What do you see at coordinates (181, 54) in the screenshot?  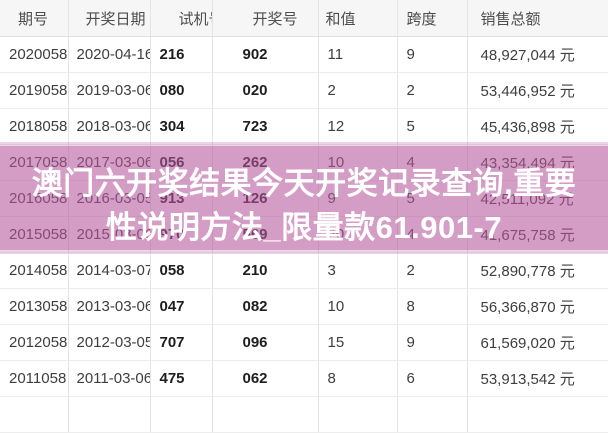 I see `table-cell: 216` at bounding box center [181, 54].